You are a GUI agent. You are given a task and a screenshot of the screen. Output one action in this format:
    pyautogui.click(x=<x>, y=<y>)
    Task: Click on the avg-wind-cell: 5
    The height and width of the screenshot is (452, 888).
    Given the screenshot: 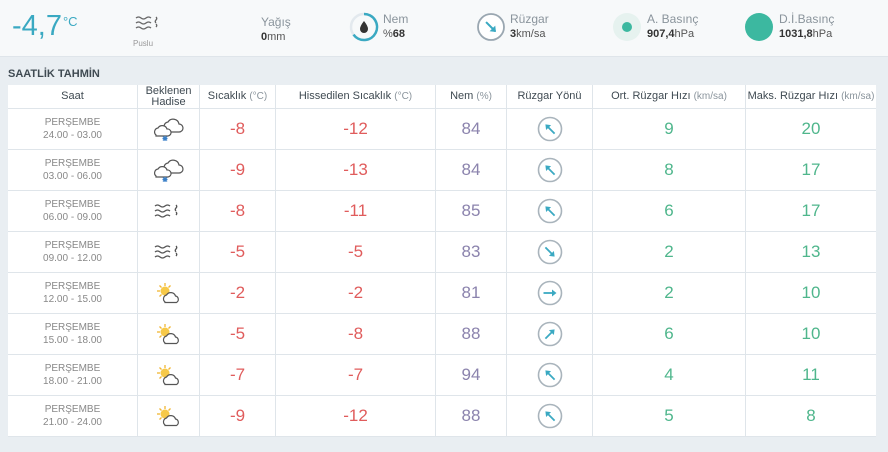 What is the action you would take?
    pyautogui.click(x=669, y=416)
    